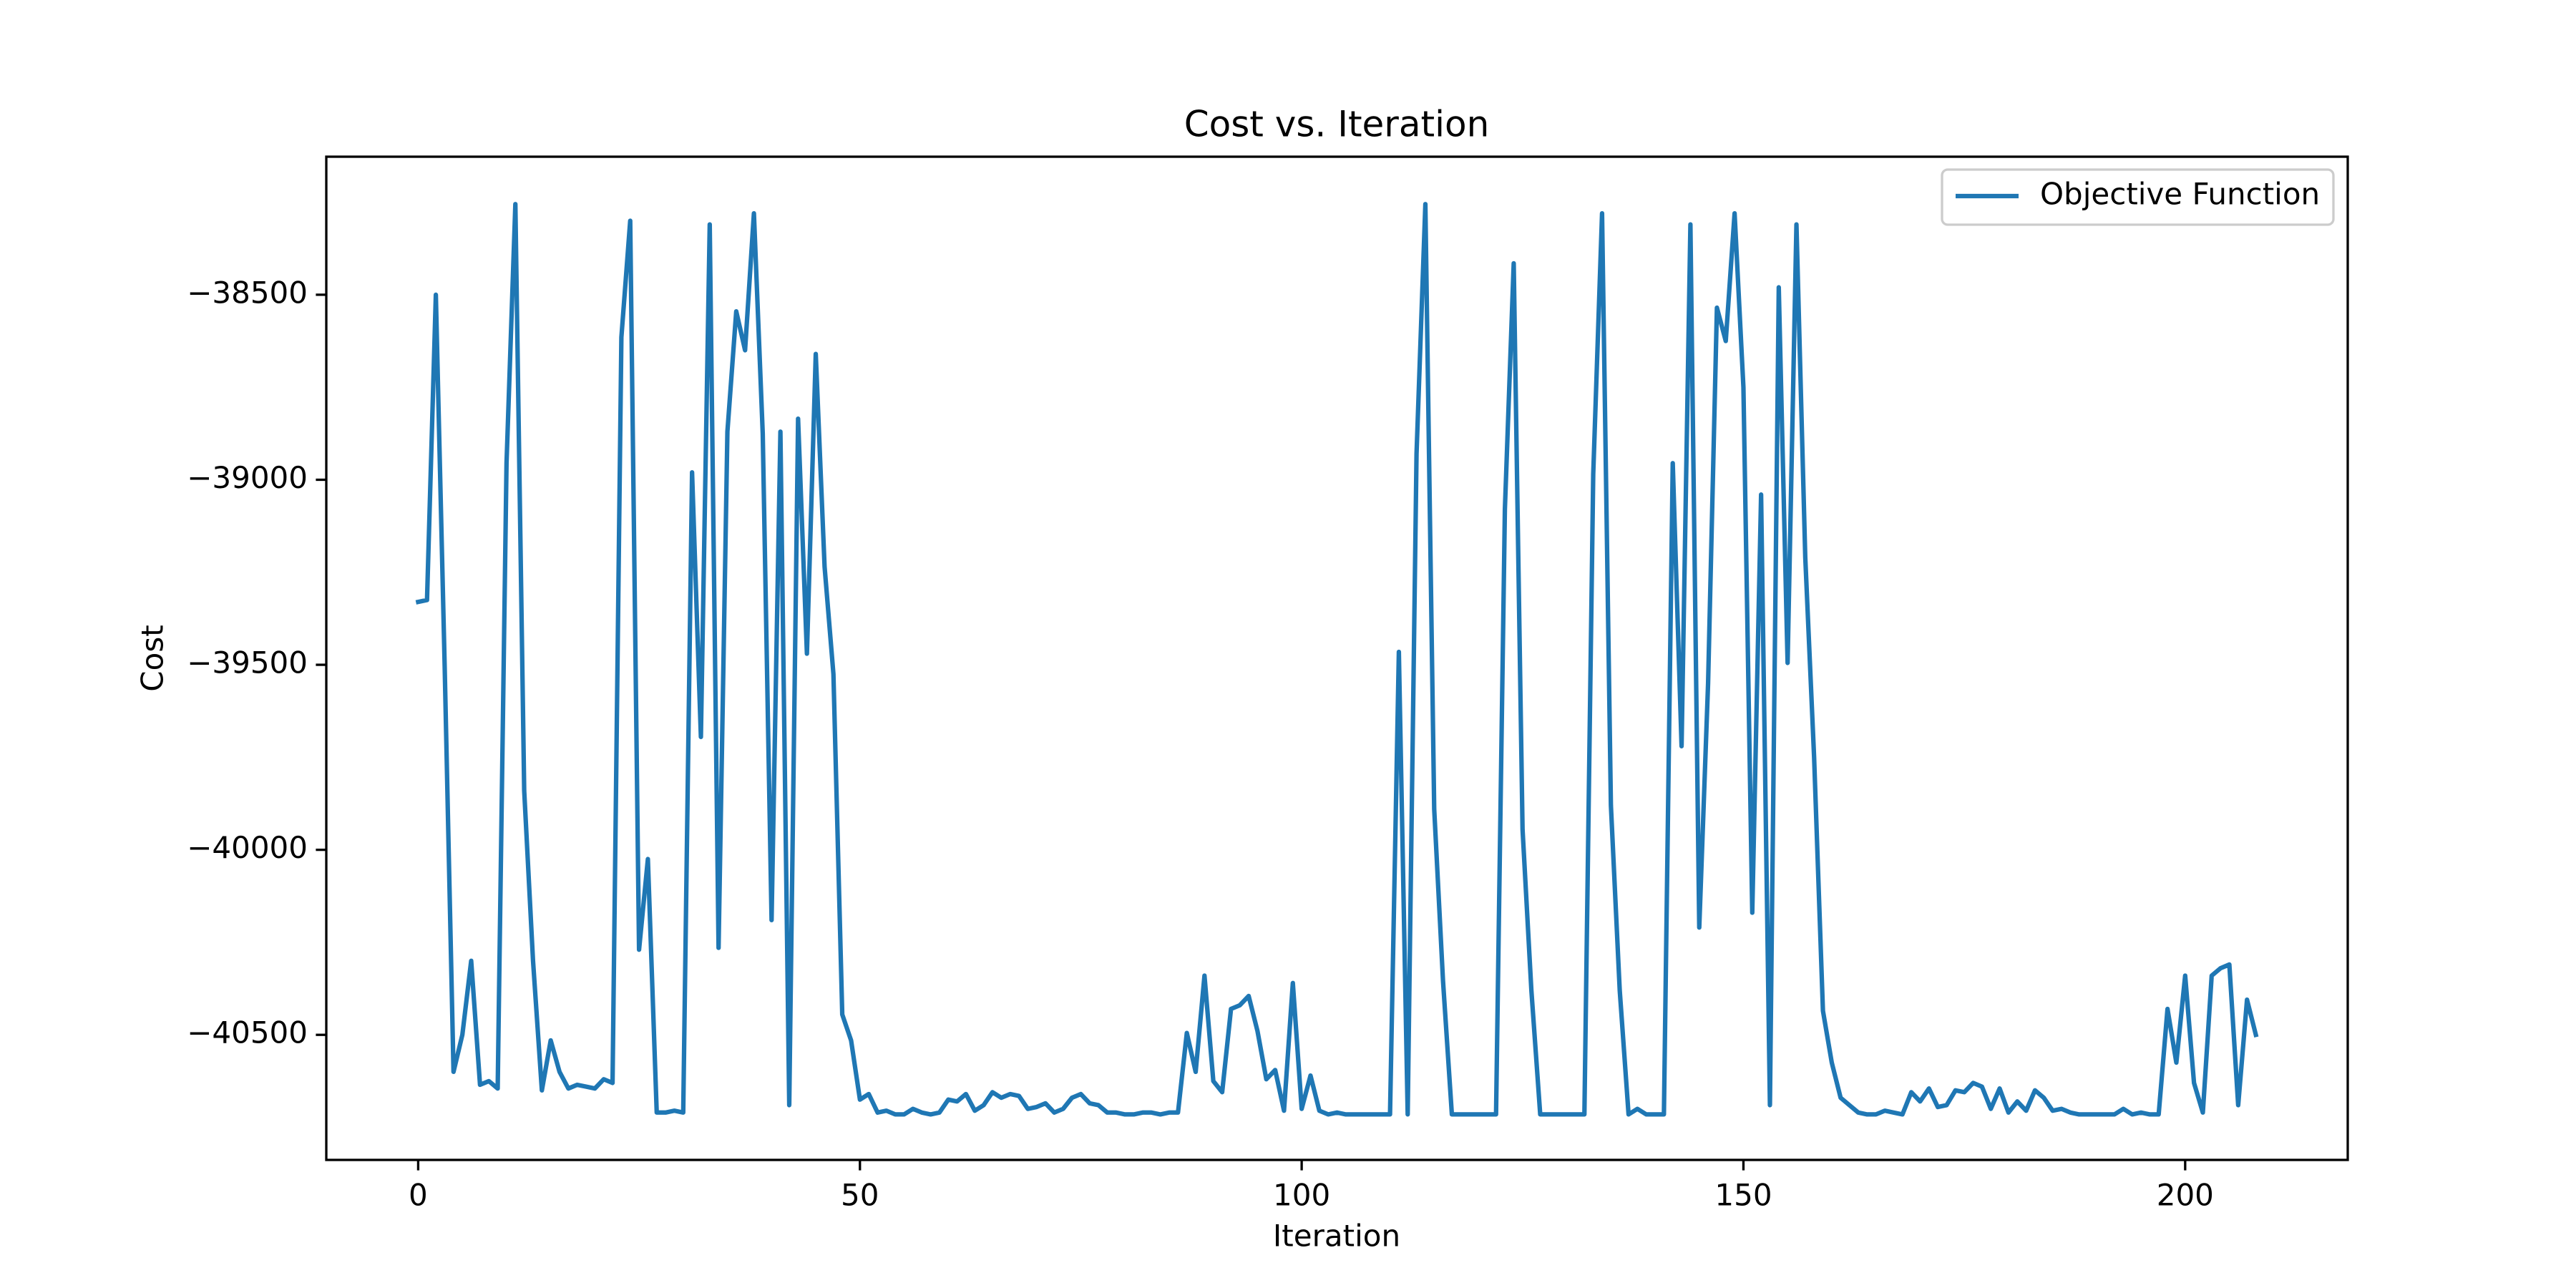 This screenshot has width=2576, height=1288. What do you see at coordinates (2185, 1195) in the screenshot?
I see `x-tick-label: 200` at bounding box center [2185, 1195].